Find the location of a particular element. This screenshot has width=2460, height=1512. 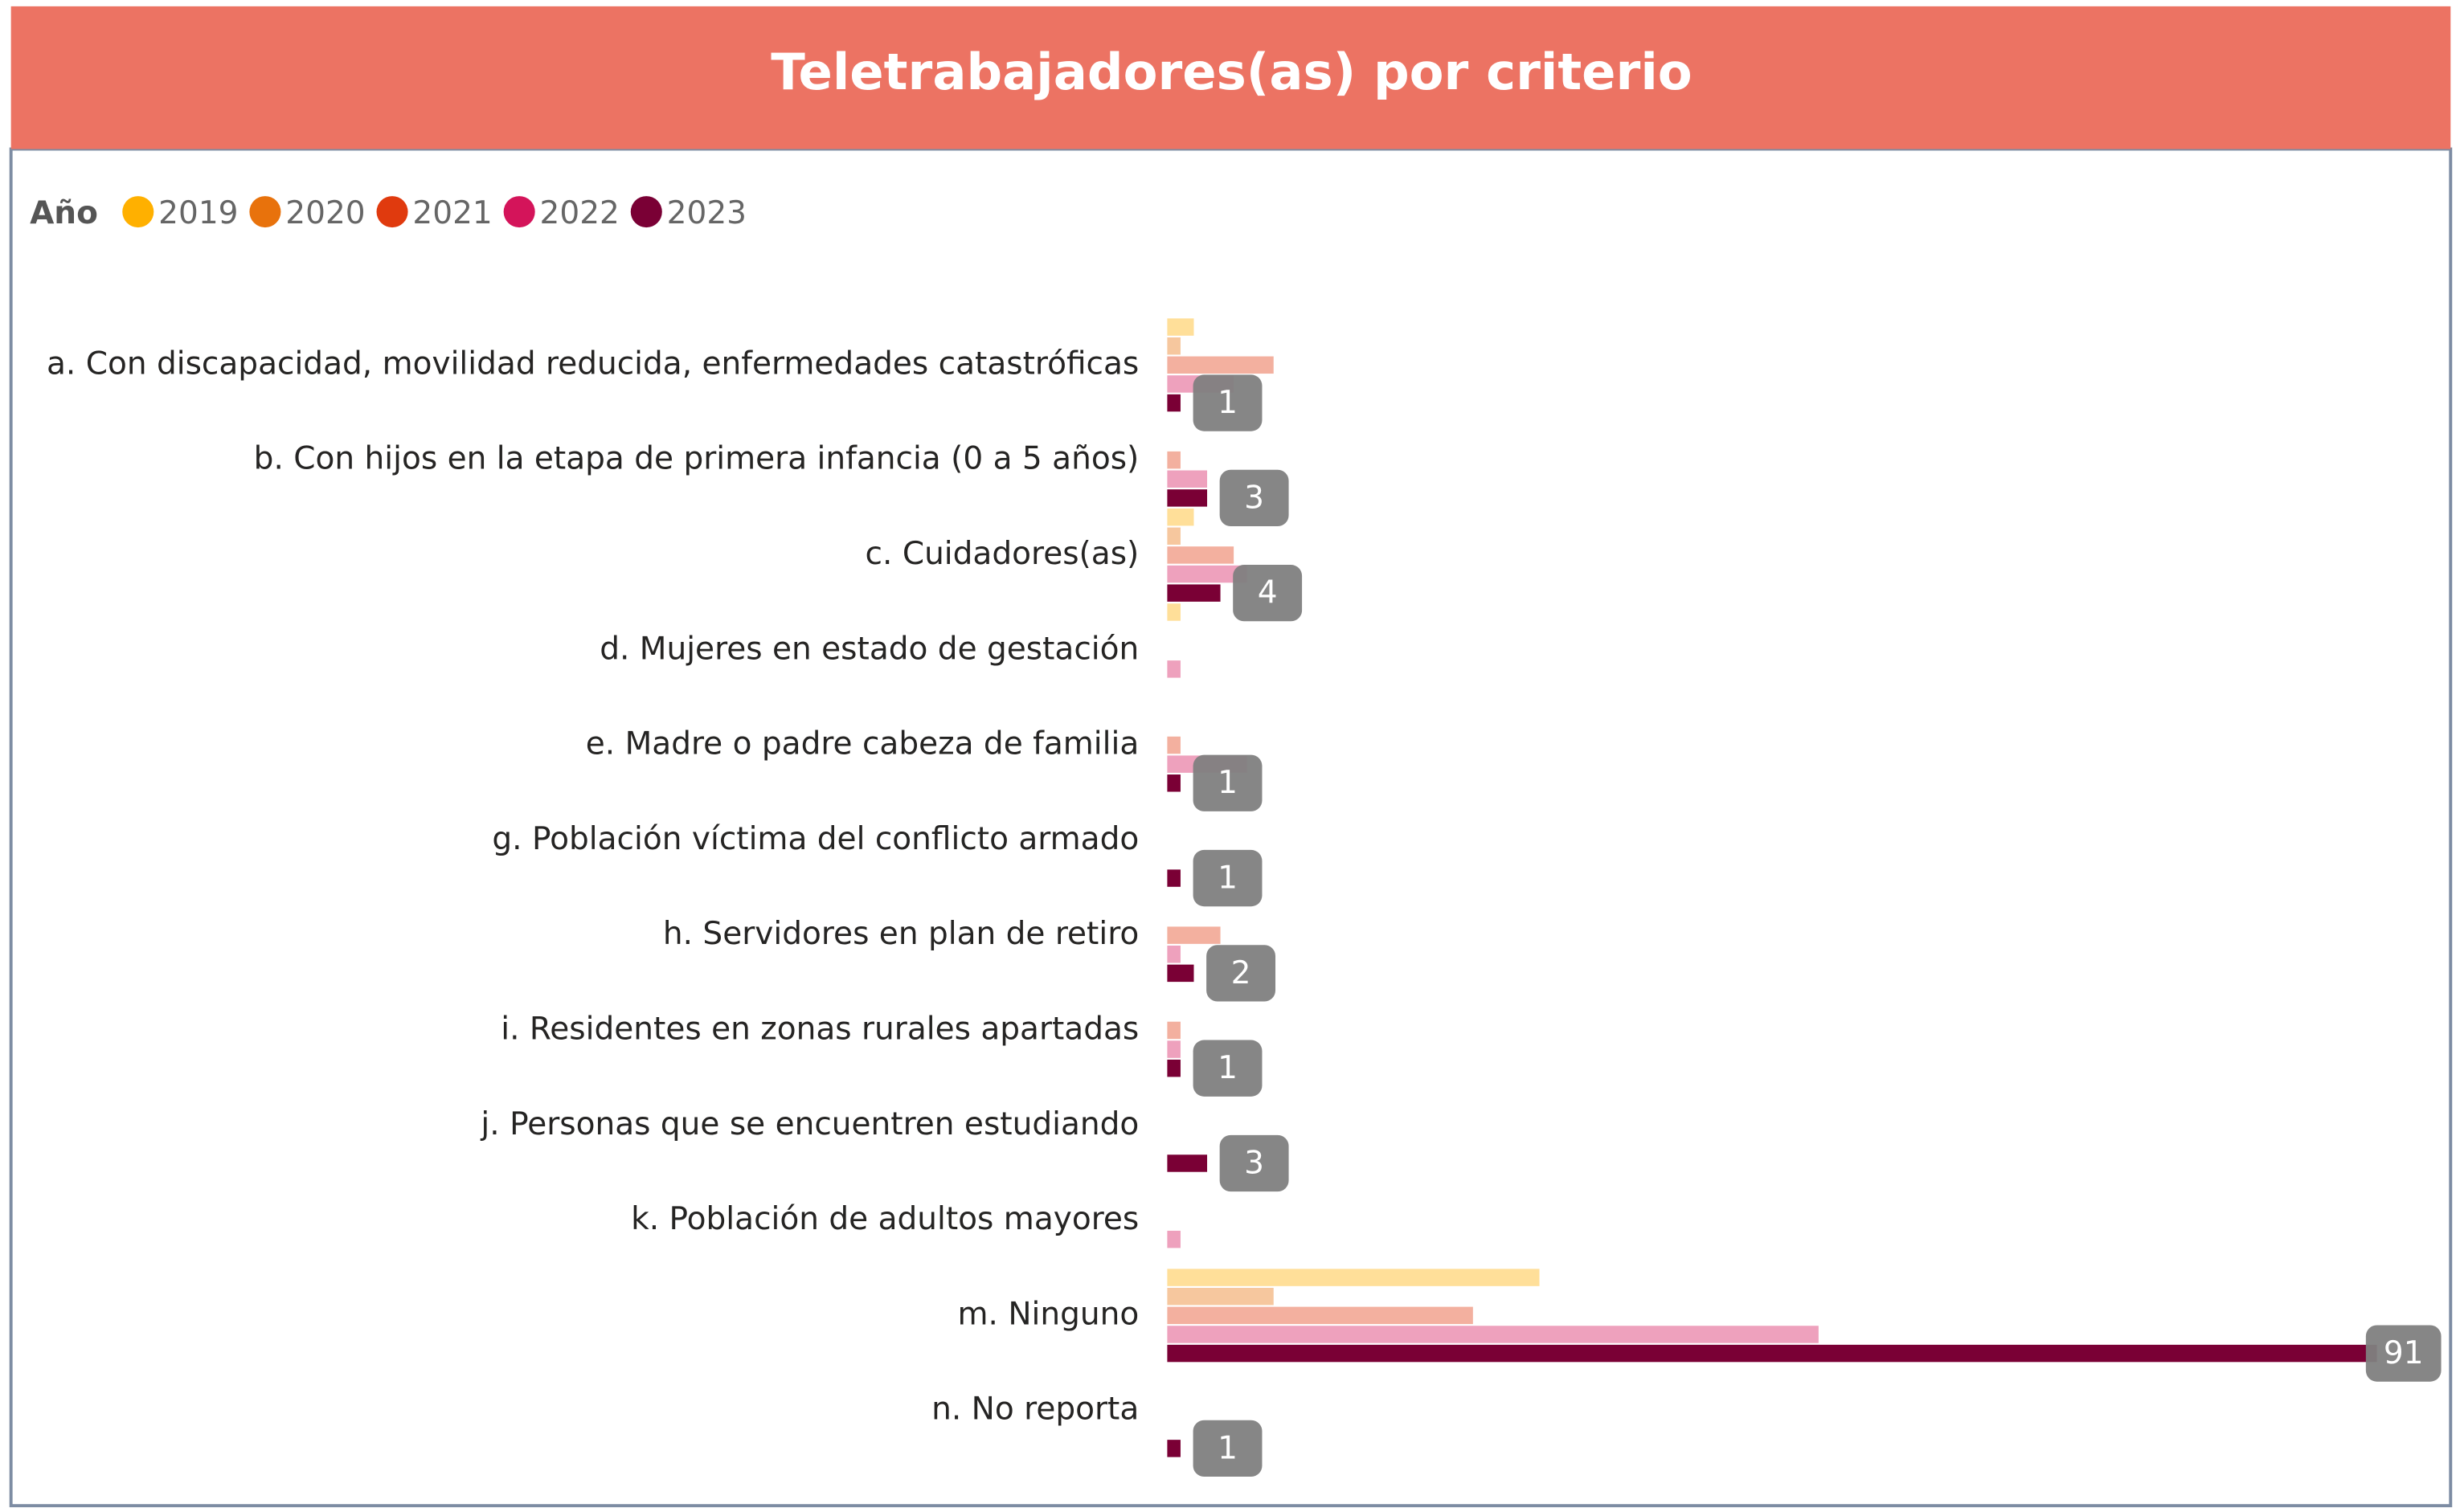

category-label: h. Servidores en plan de retiro is located at coordinates (901, 934).